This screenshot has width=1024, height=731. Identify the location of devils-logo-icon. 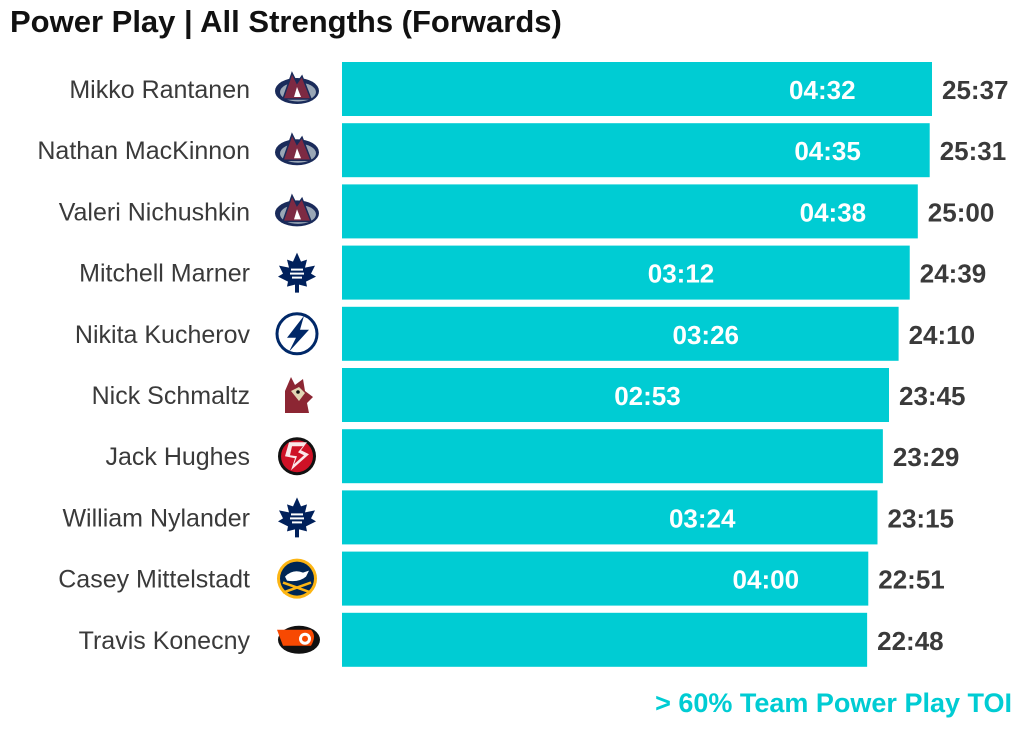
(297, 456).